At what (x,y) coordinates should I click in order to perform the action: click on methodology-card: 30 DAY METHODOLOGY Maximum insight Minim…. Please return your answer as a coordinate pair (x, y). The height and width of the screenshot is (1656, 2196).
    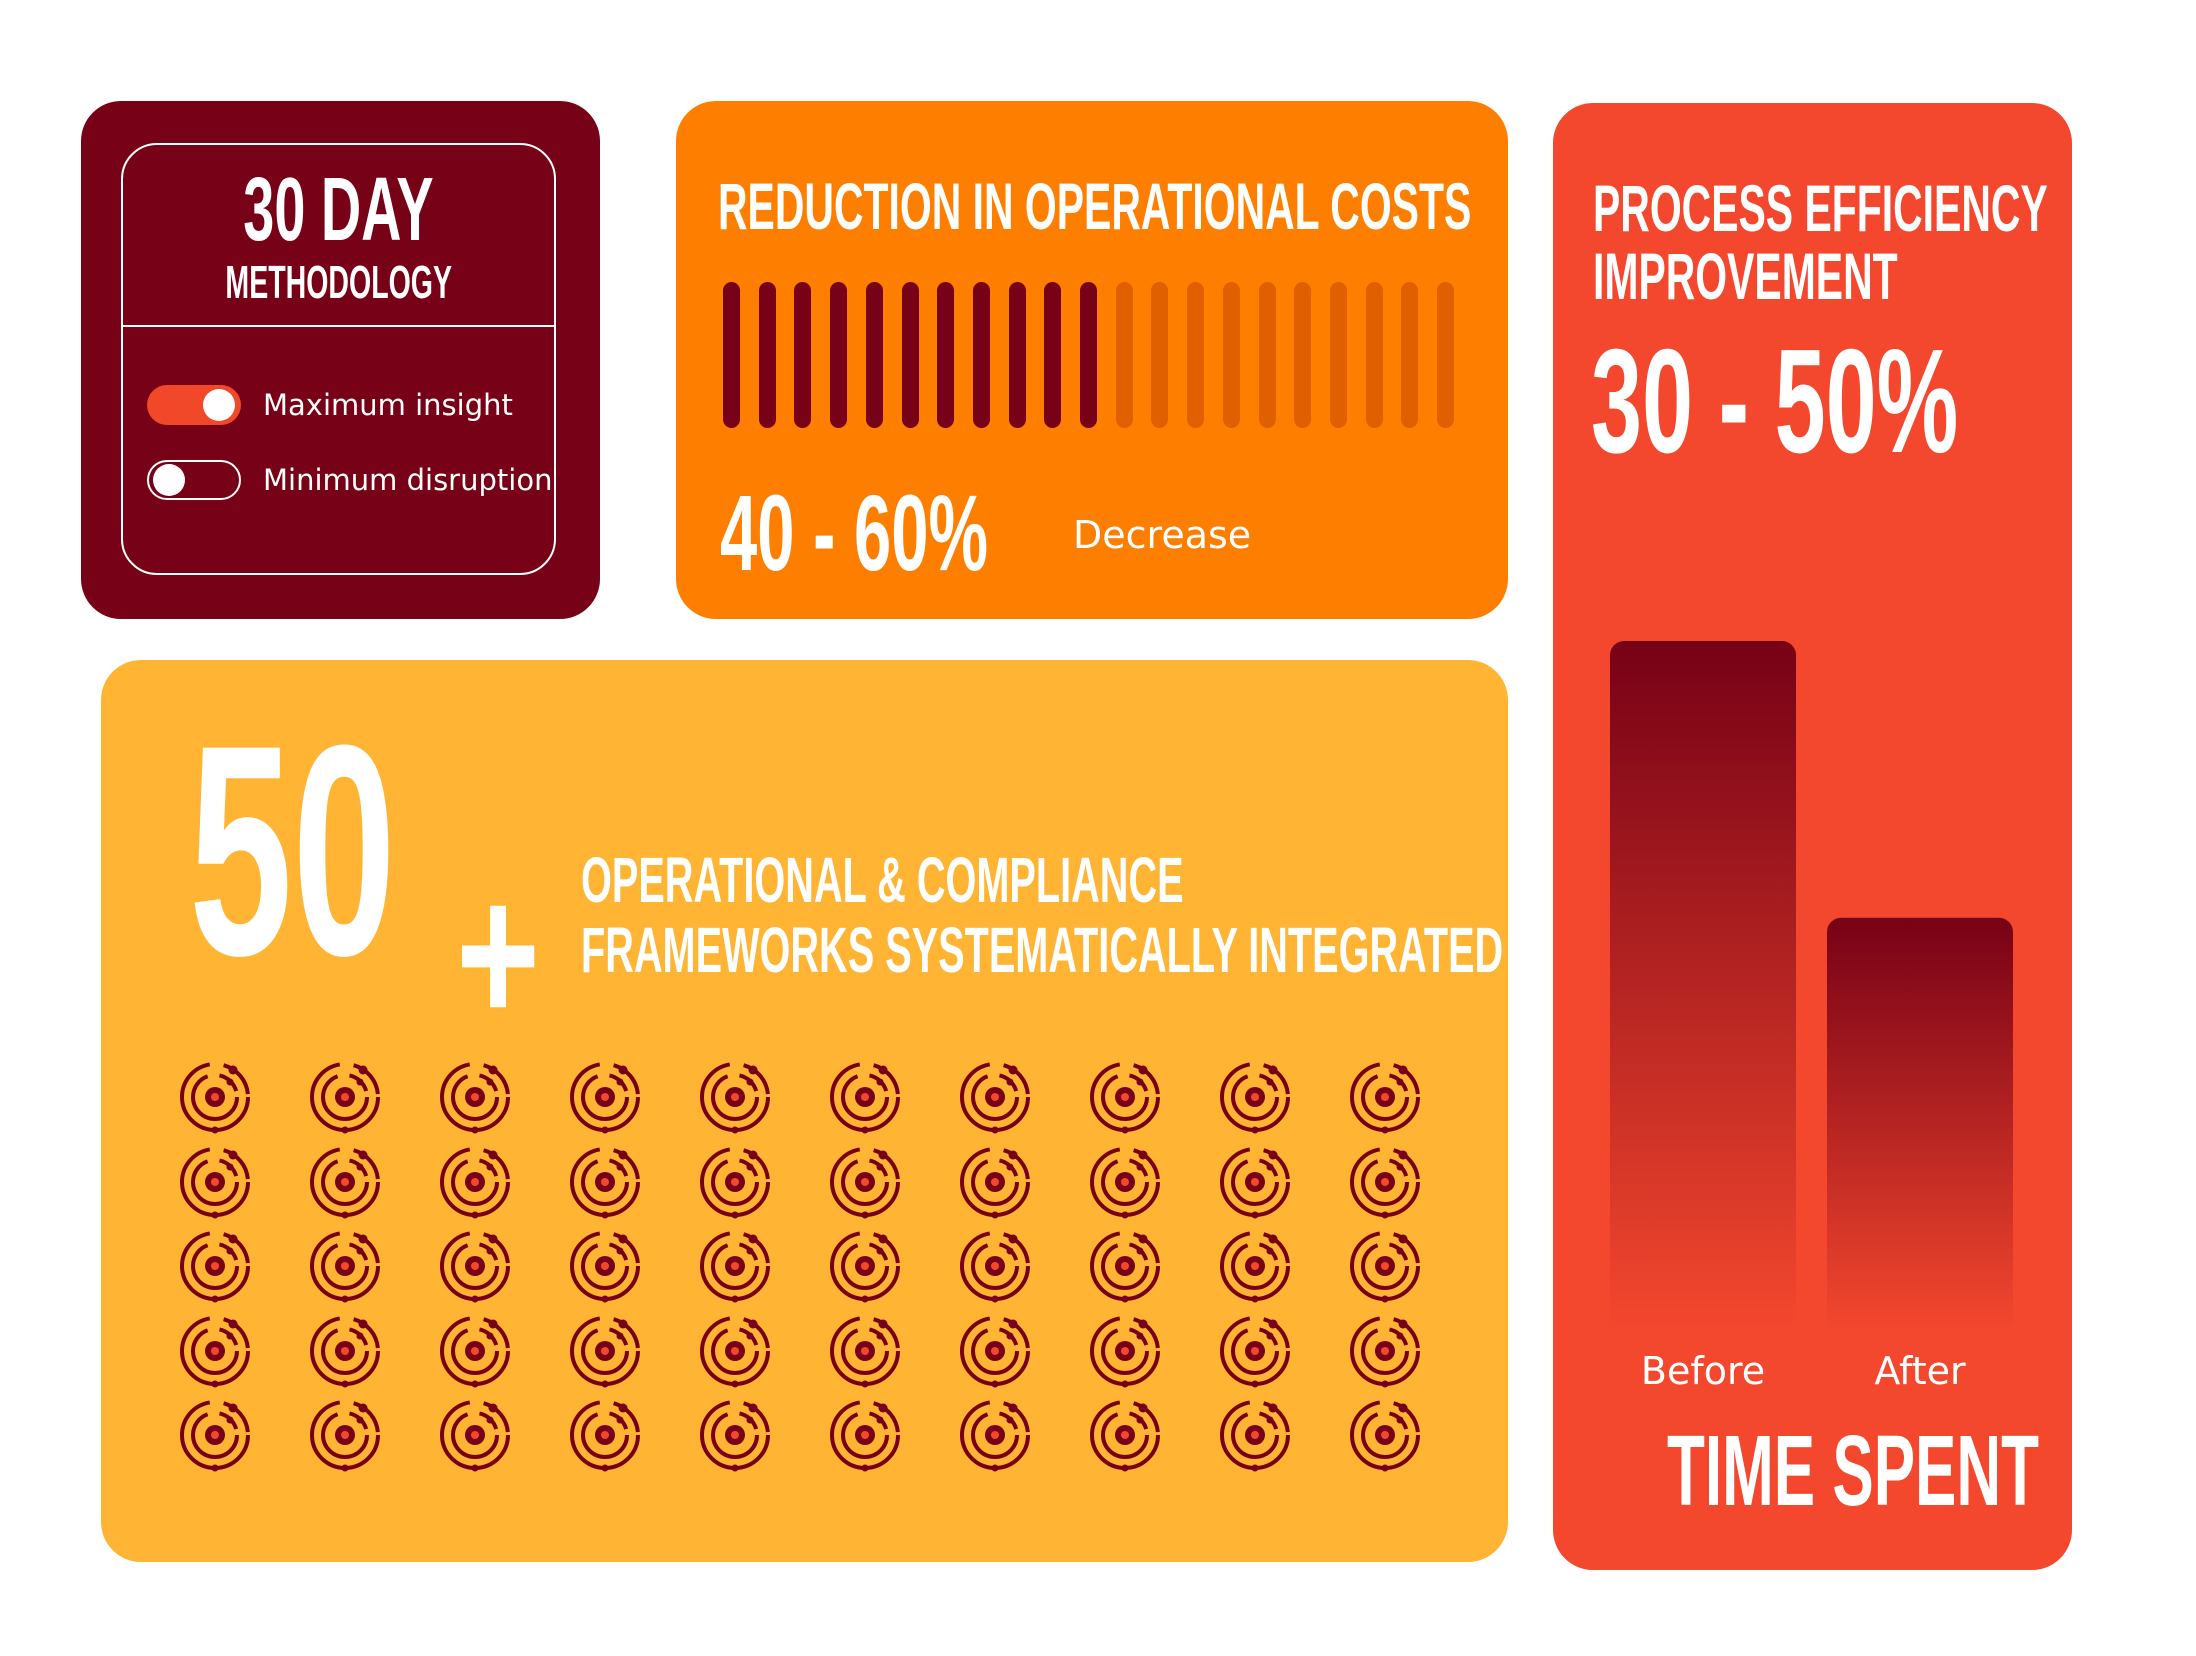
    Looking at the image, I should click on (340, 360).